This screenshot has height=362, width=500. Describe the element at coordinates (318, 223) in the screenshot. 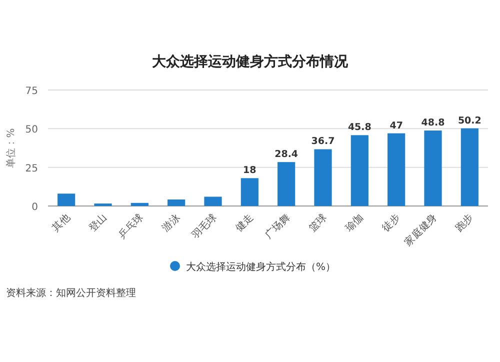

I see `x-tick-label: 篮球` at that location.